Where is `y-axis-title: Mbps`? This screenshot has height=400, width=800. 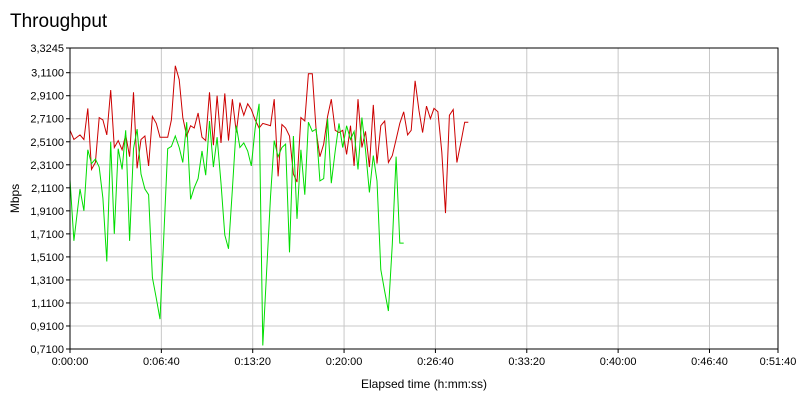 y-axis-title: Mbps is located at coordinates (15, 198).